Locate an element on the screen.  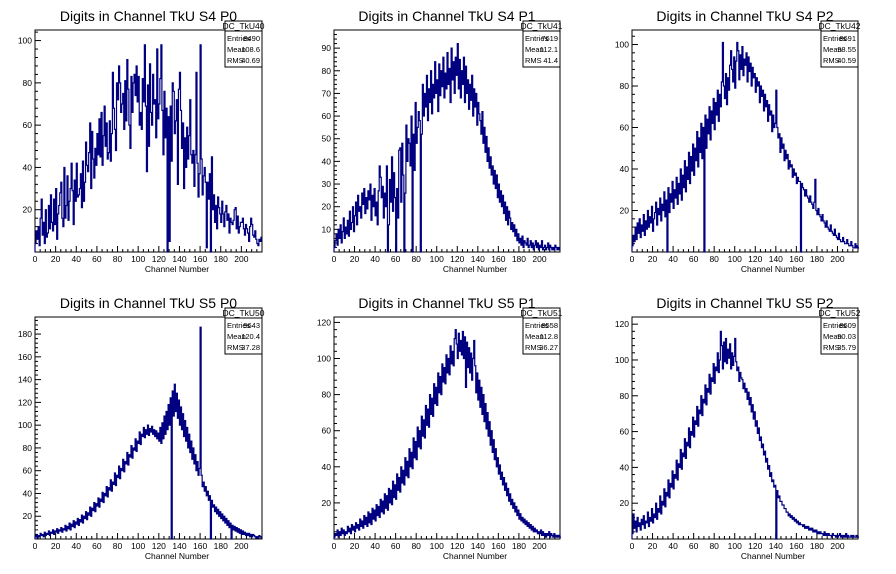
stats-name: DC_TkU40 is located at coordinates (243, 26).